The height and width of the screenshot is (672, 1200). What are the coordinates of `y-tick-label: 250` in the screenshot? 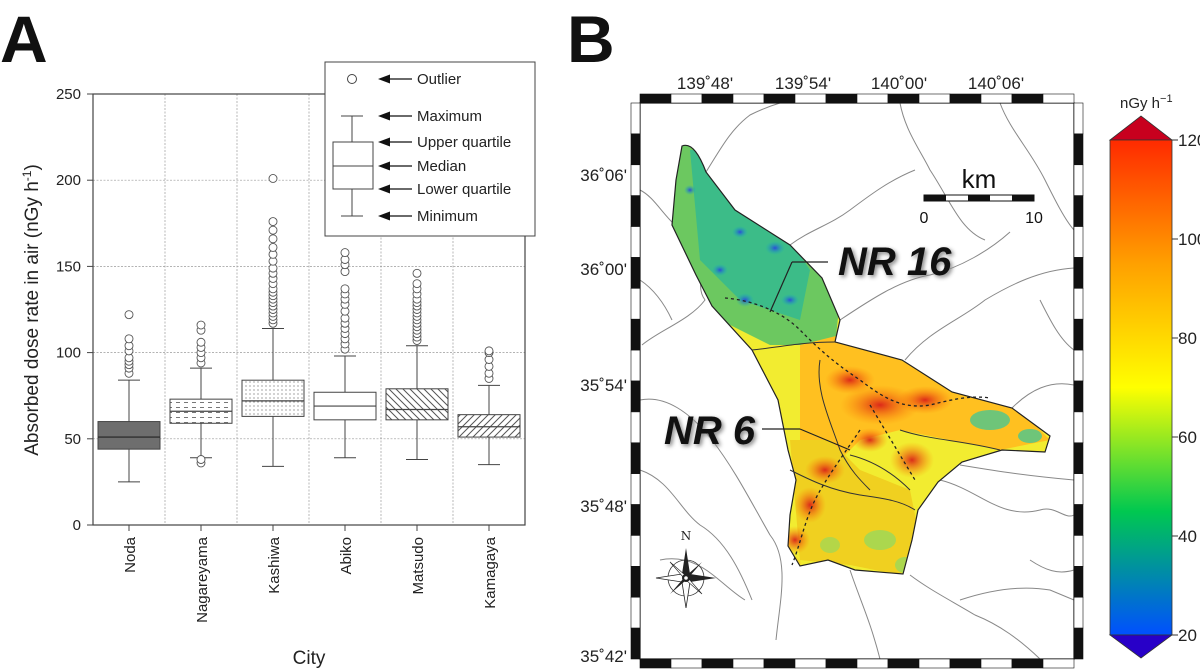 It's located at (68, 94).